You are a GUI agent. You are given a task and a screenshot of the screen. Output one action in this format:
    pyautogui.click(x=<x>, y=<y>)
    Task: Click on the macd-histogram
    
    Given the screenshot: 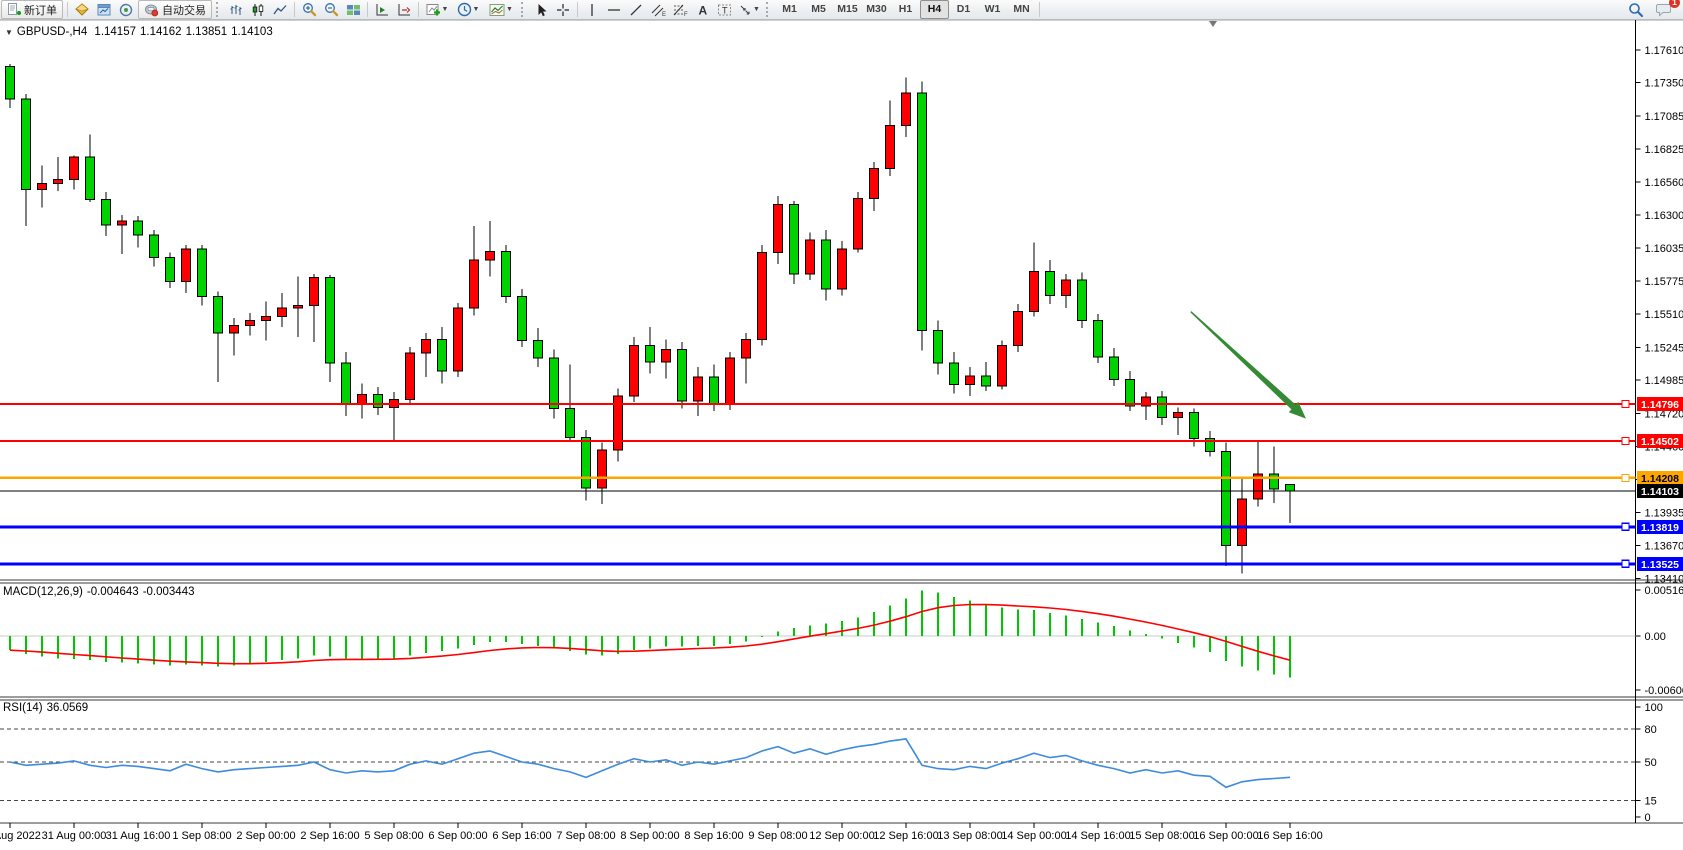 What is the action you would take?
    pyautogui.click(x=650, y=634)
    